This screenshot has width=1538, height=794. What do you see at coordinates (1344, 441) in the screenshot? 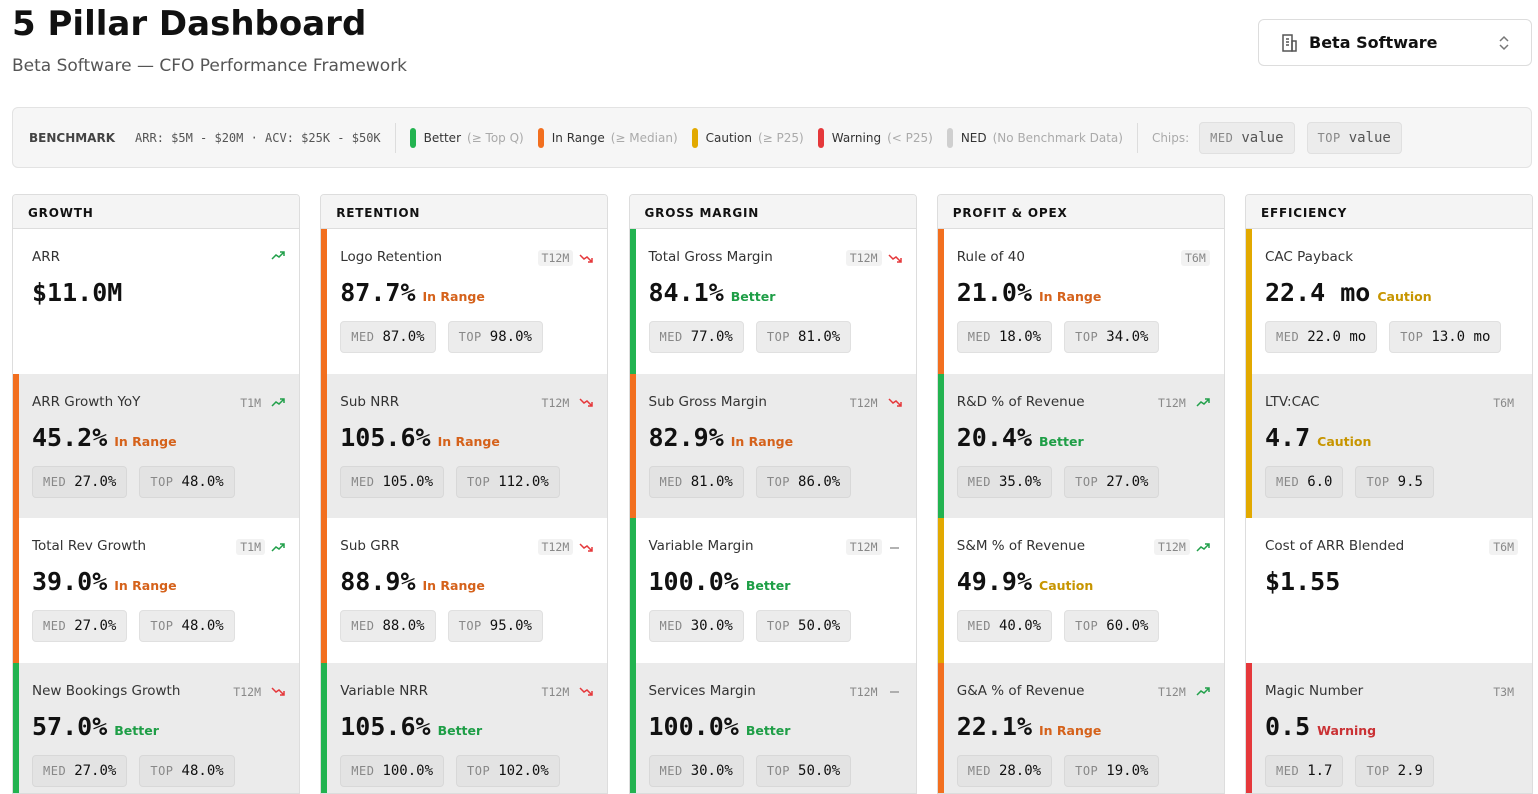
I see `metric-status: Caution` at bounding box center [1344, 441].